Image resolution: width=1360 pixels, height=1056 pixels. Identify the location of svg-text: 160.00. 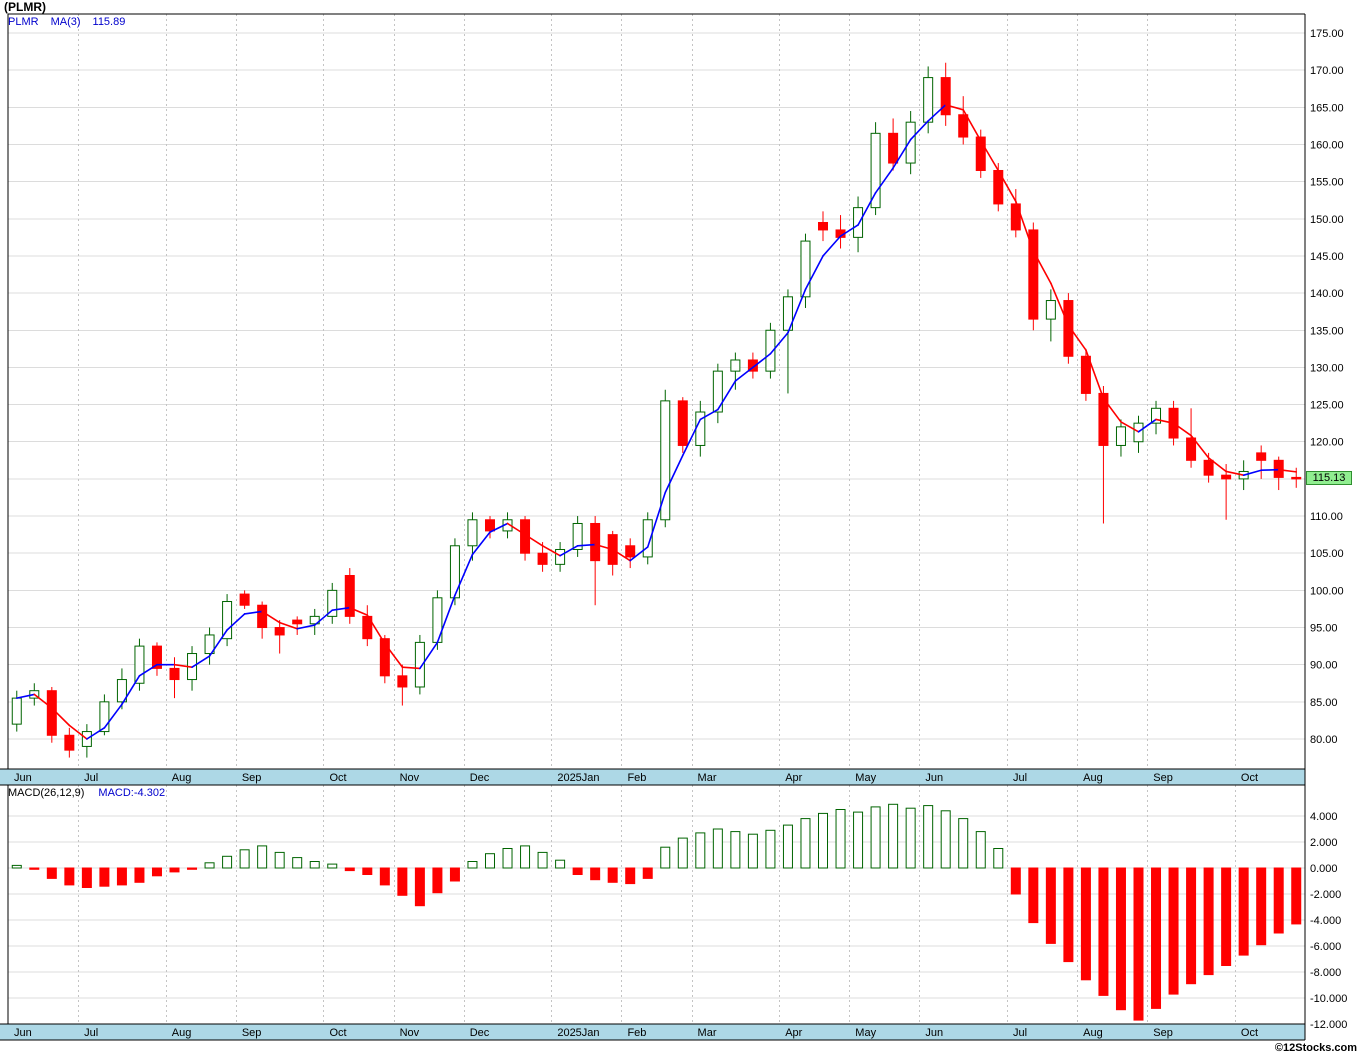
(1327, 145).